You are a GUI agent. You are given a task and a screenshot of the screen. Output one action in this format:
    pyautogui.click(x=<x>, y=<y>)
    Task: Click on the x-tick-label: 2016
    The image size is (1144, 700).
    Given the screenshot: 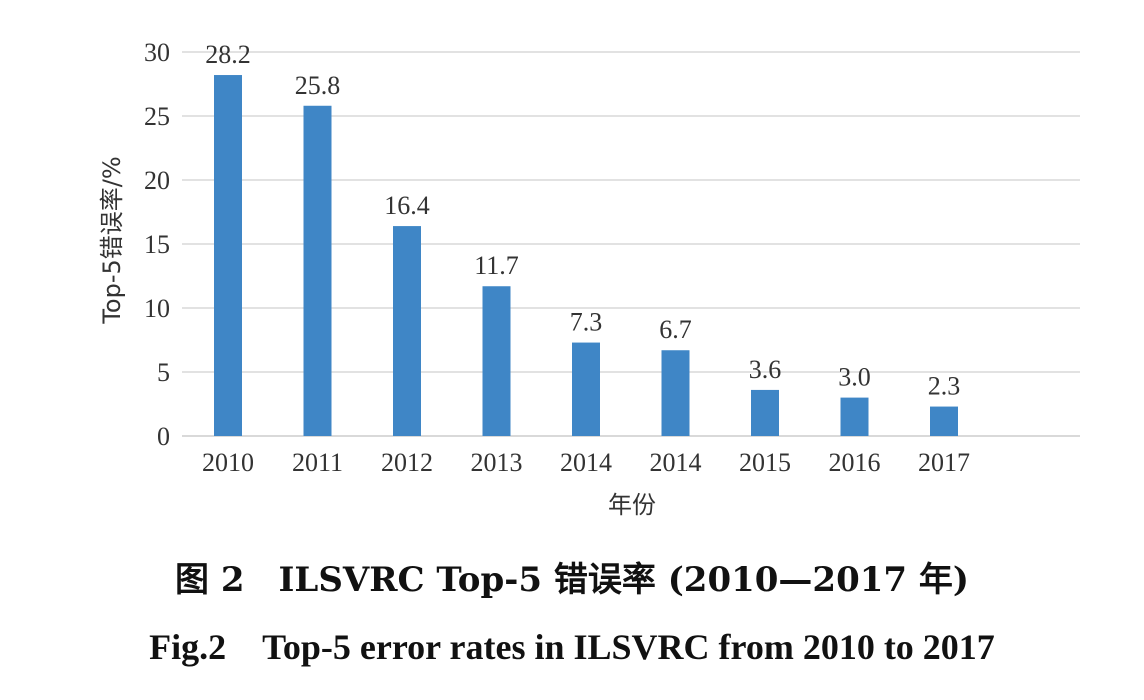 What is the action you would take?
    pyautogui.click(x=855, y=462)
    